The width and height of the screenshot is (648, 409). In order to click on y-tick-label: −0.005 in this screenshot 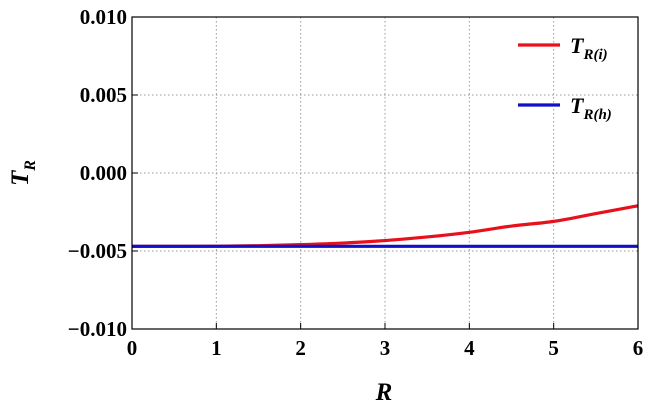, I will do `click(97, 251)`.